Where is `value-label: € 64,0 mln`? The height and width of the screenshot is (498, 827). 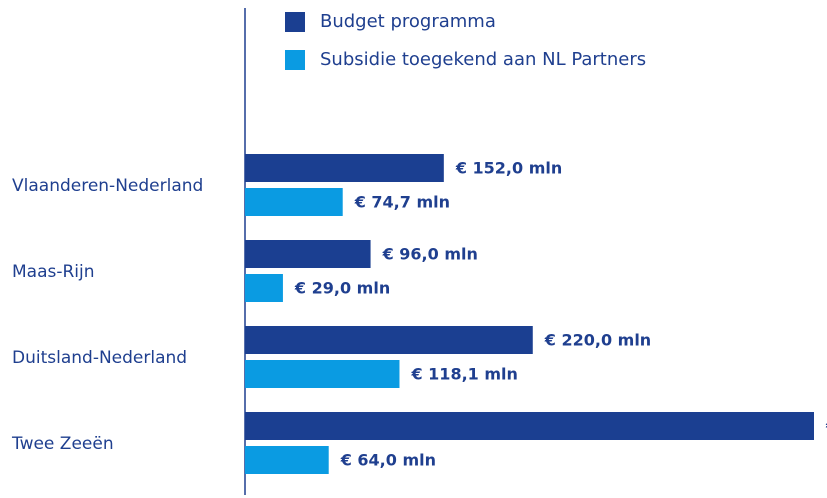 value-label: € 64,0 mln is located at coordinates (388, 460).